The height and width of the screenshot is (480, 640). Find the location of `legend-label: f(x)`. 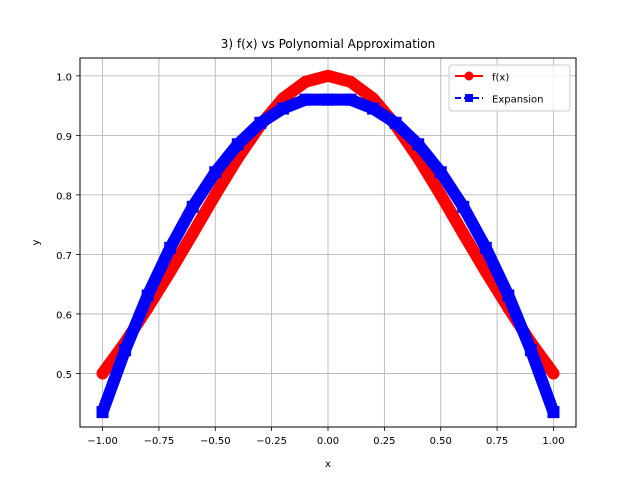

legend-label: f(x) is located at coordinates (500, 78).